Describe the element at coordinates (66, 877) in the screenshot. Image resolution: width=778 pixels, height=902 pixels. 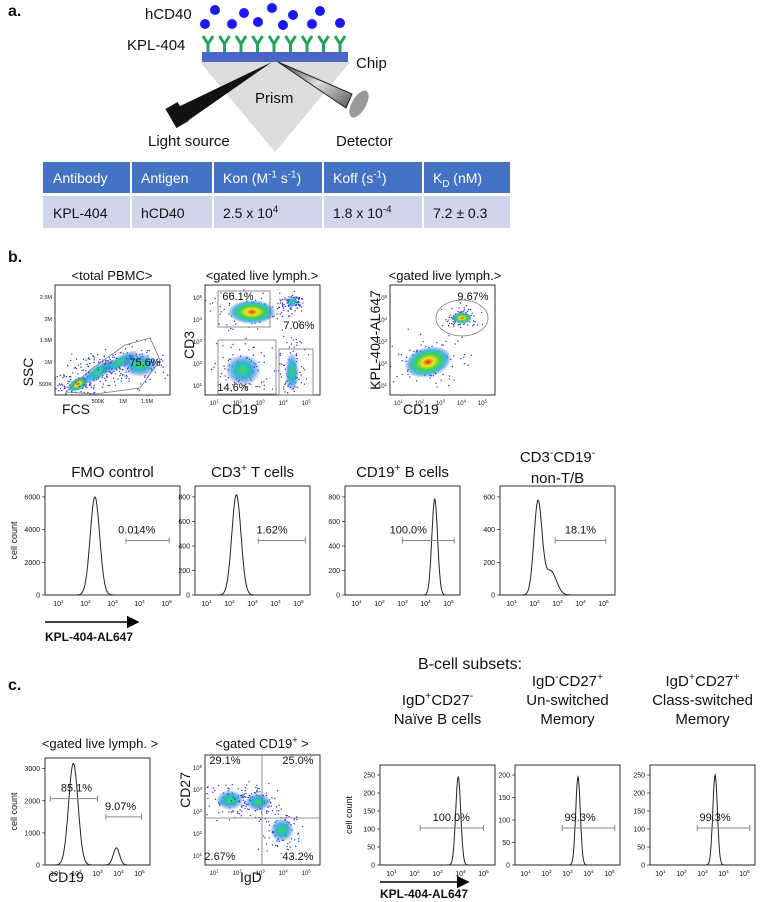
I see `x-axis-label: CD19` at that location.